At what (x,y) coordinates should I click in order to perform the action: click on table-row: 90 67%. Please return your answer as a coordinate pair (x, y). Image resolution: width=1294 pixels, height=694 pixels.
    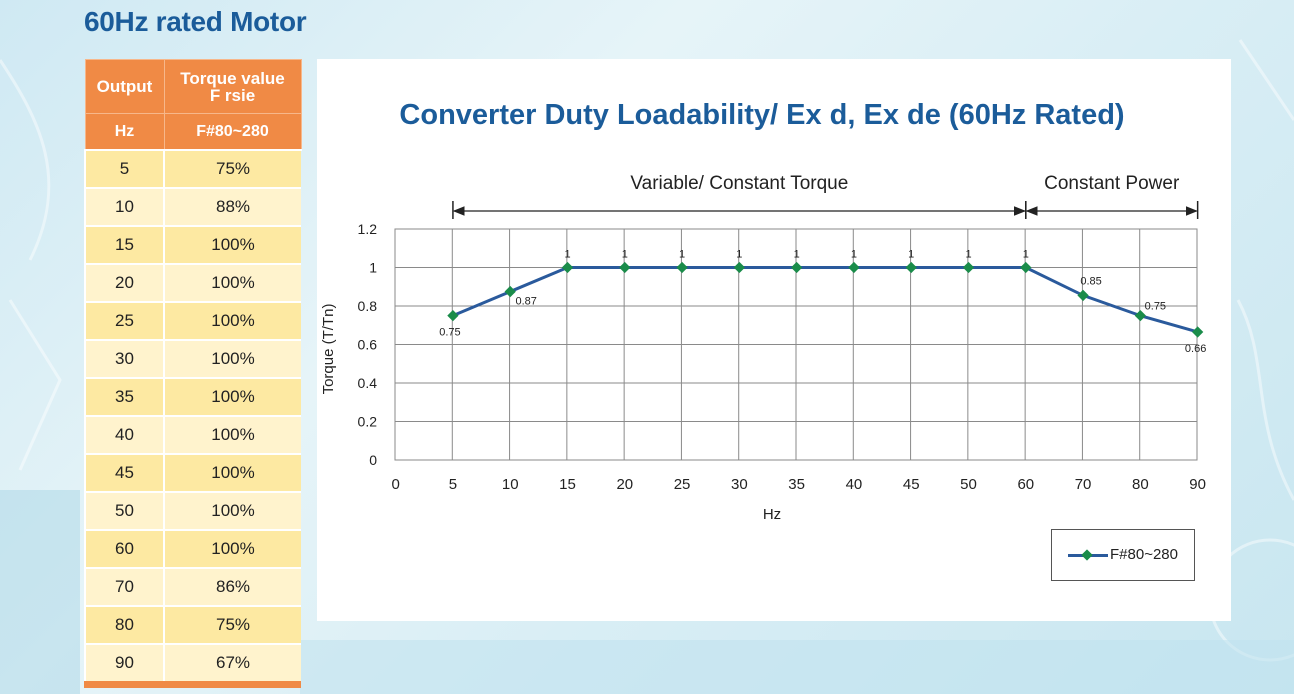
    Looking at the image, I should click on (192, 664).